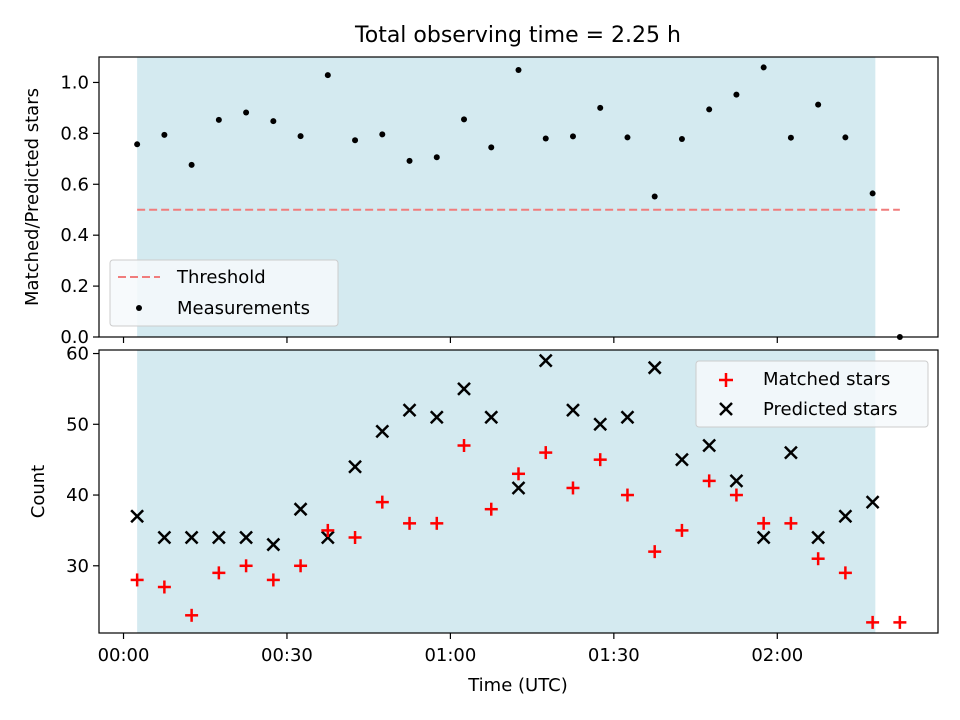 The image size is (960, 720). What do you see at coordinates (517, 35) in the screenshot?
I see `chart-title: Total observing time = 2.25 h` at bounding box center [517, 35].